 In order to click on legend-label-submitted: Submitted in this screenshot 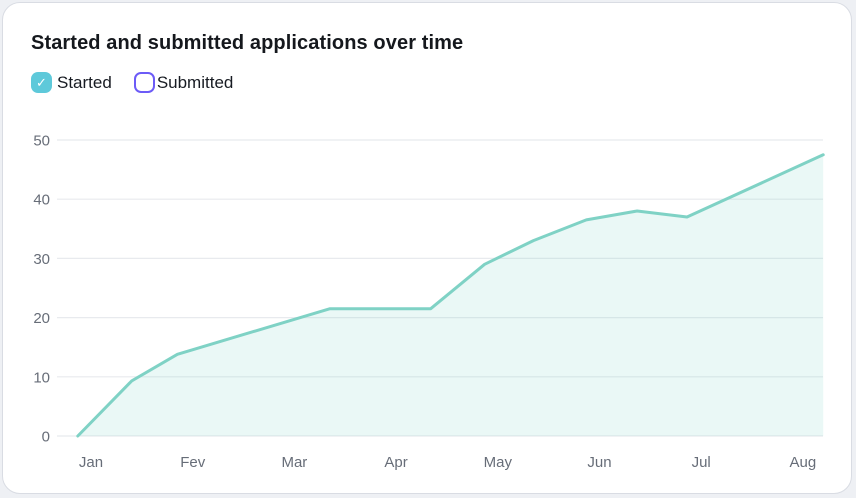, I will do `click(195, 82)`.